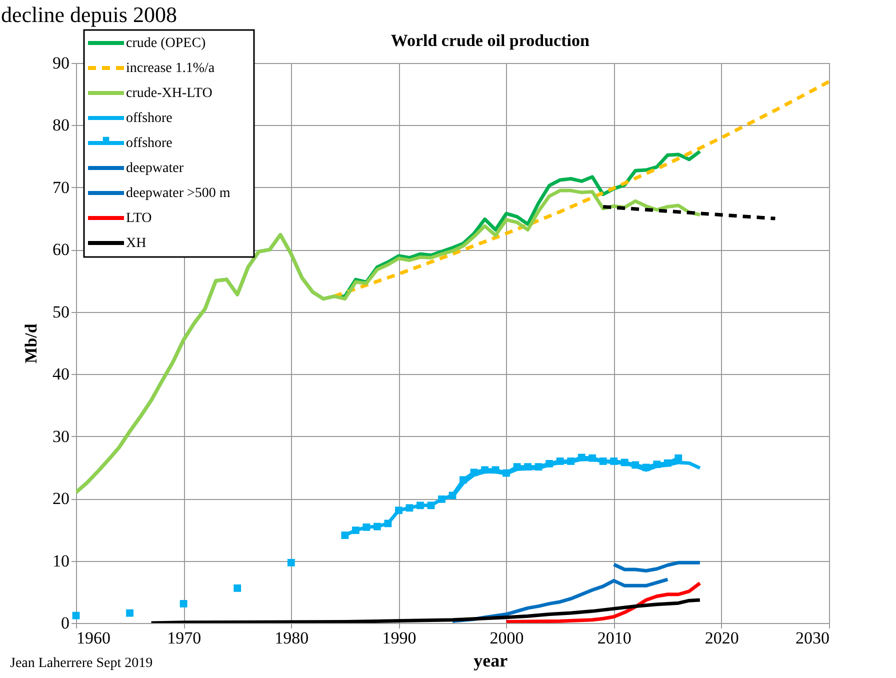 The height and width of the screenshot is (678, 896). What do you see at coordinates (139, 218) in the screenshot?
I see `legend-label: LTO` at bounding box center [139, 218].